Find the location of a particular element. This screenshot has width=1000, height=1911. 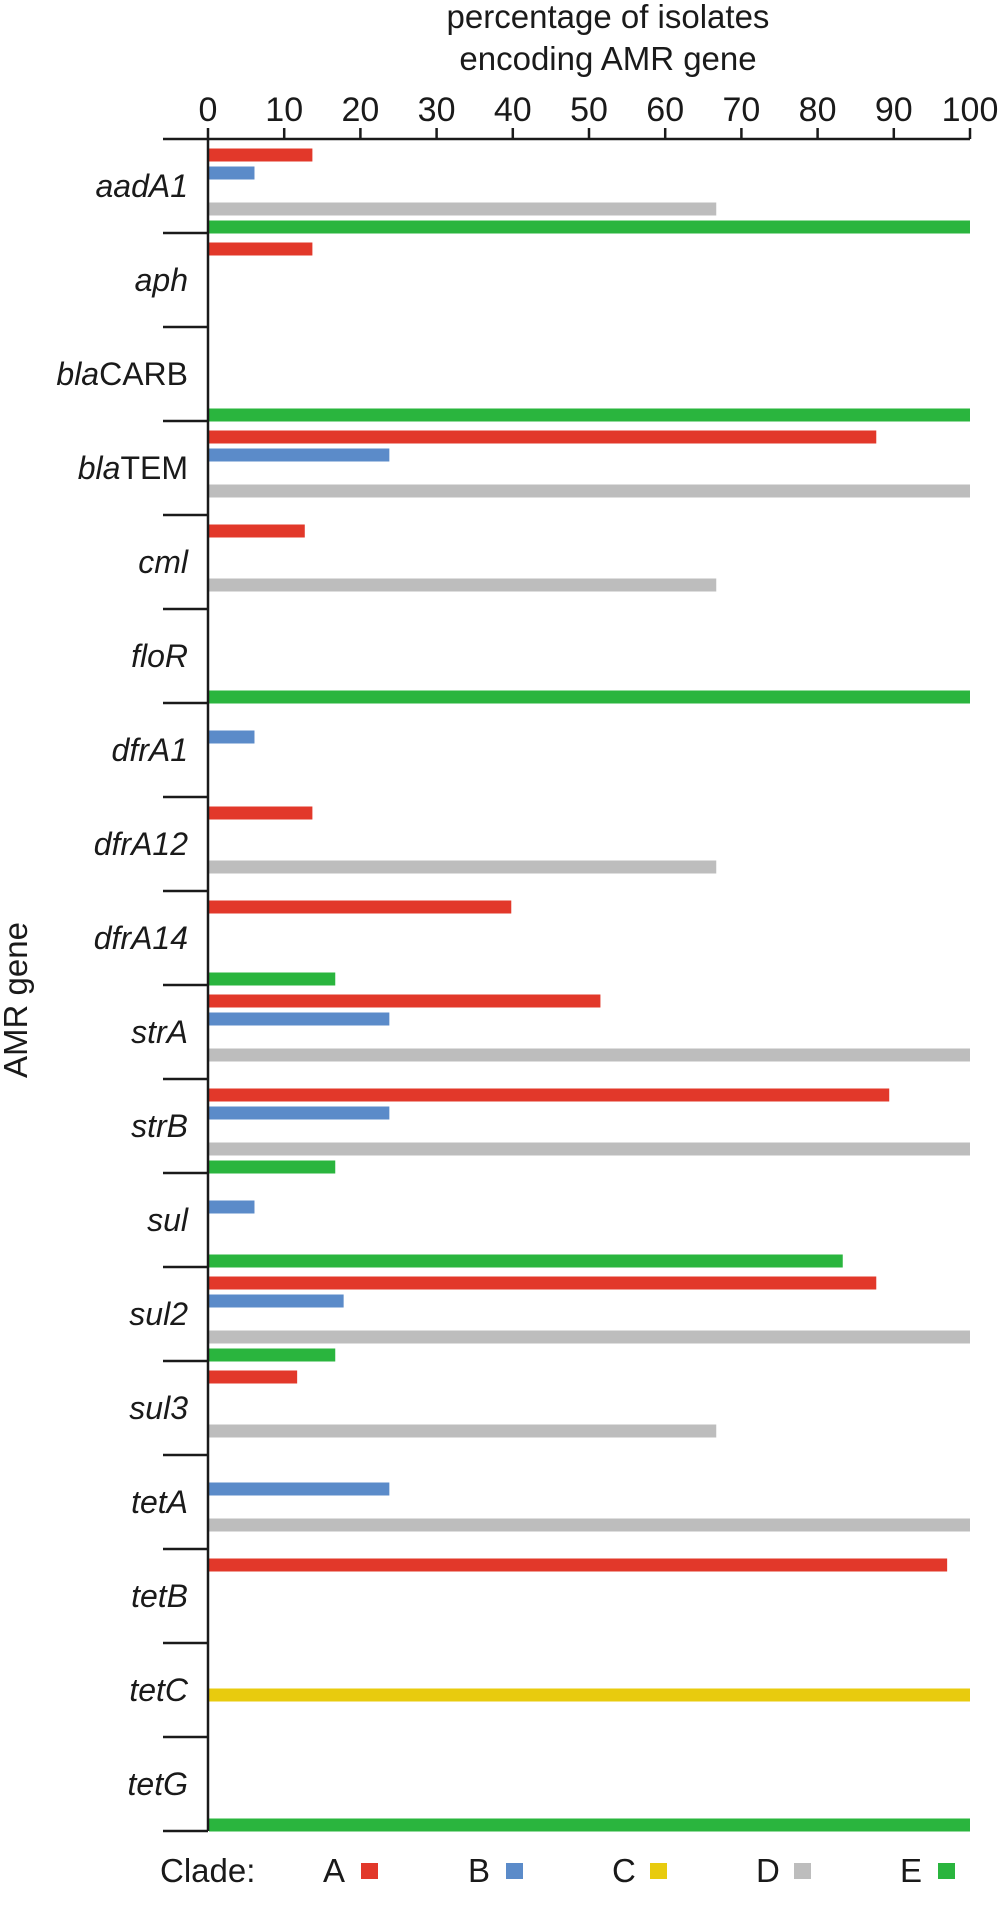

legend: Clade: A B C D E is located at coordinates (557, 1870).